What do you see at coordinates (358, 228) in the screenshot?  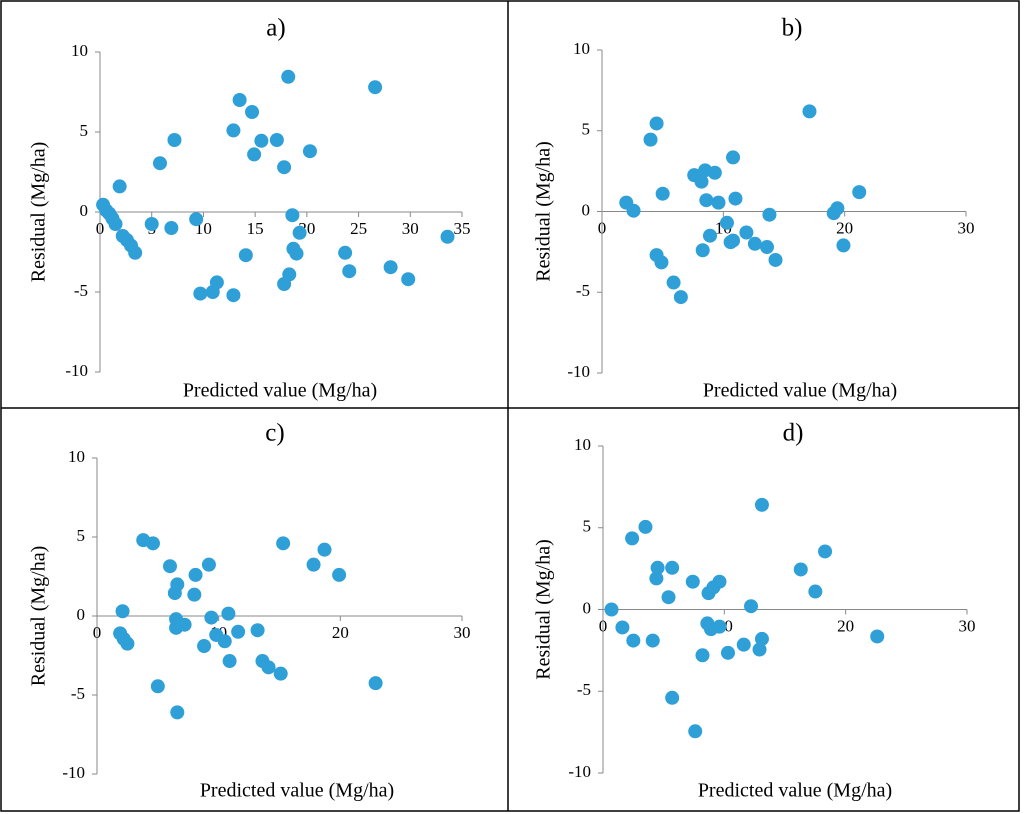 I see `x-tick-label: 25` at bounding box center [358, 228].